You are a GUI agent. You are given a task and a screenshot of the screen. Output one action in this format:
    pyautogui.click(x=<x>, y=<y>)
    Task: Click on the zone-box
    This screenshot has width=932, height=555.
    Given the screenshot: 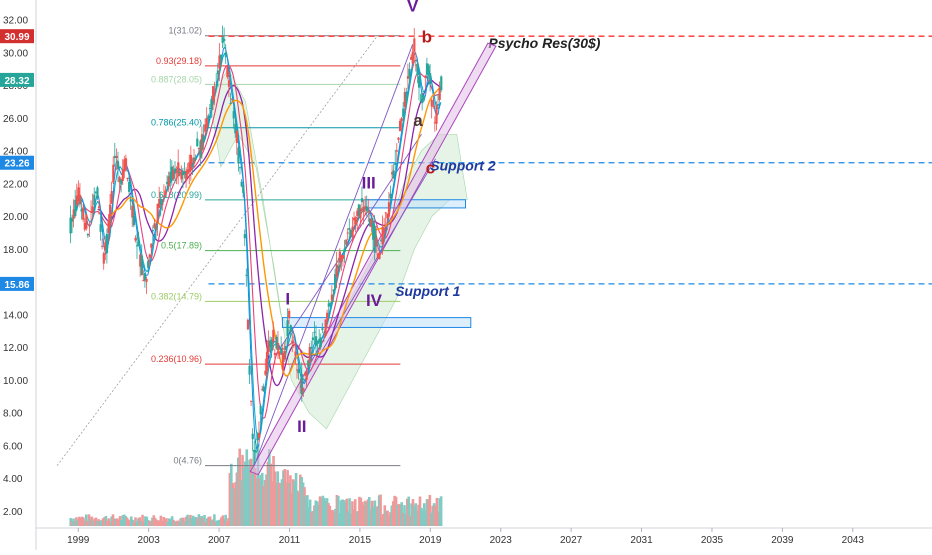 What is the action you would take?
    pyautogui.click(x=415, y=204)
    